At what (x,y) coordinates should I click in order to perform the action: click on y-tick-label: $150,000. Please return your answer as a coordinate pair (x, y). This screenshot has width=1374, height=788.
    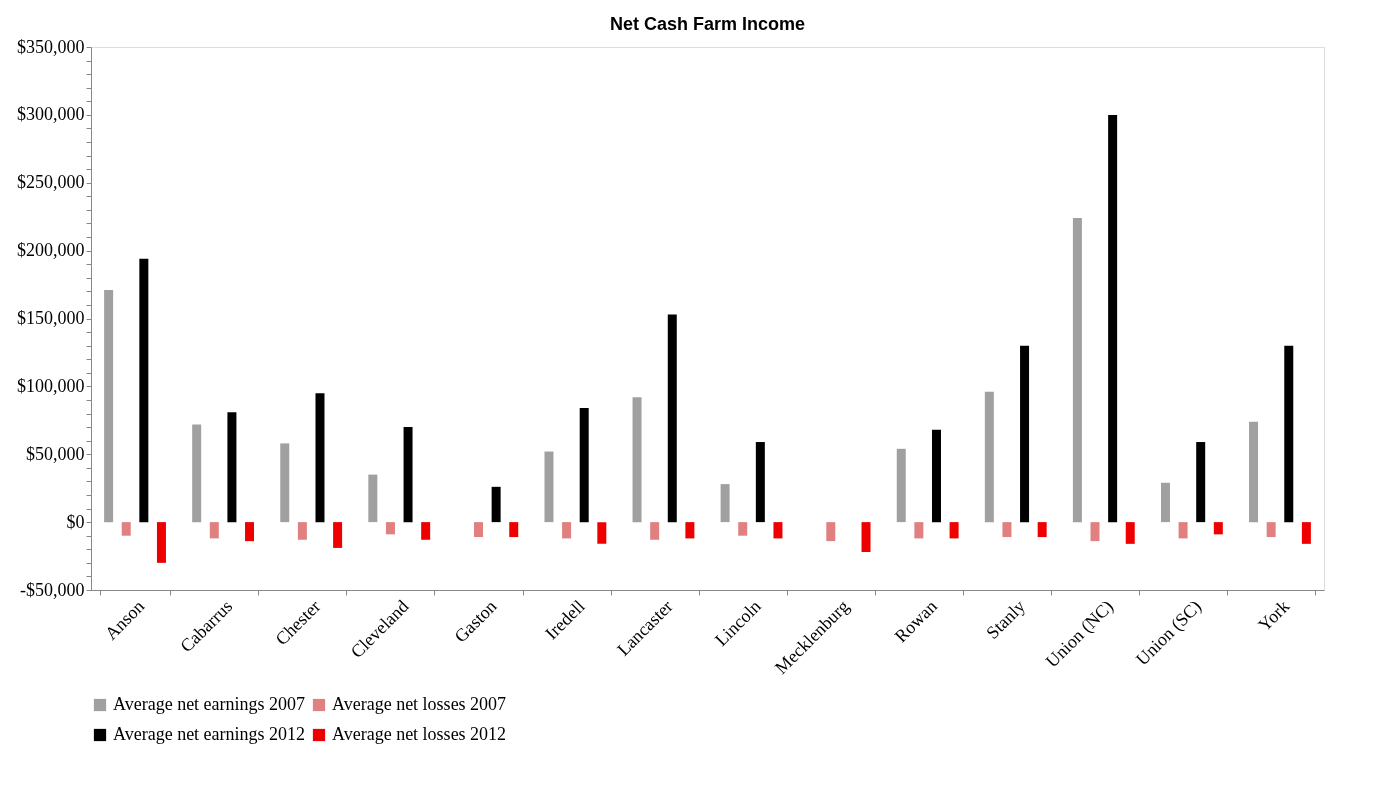
    Looking at the image, I should click on (51, 318).